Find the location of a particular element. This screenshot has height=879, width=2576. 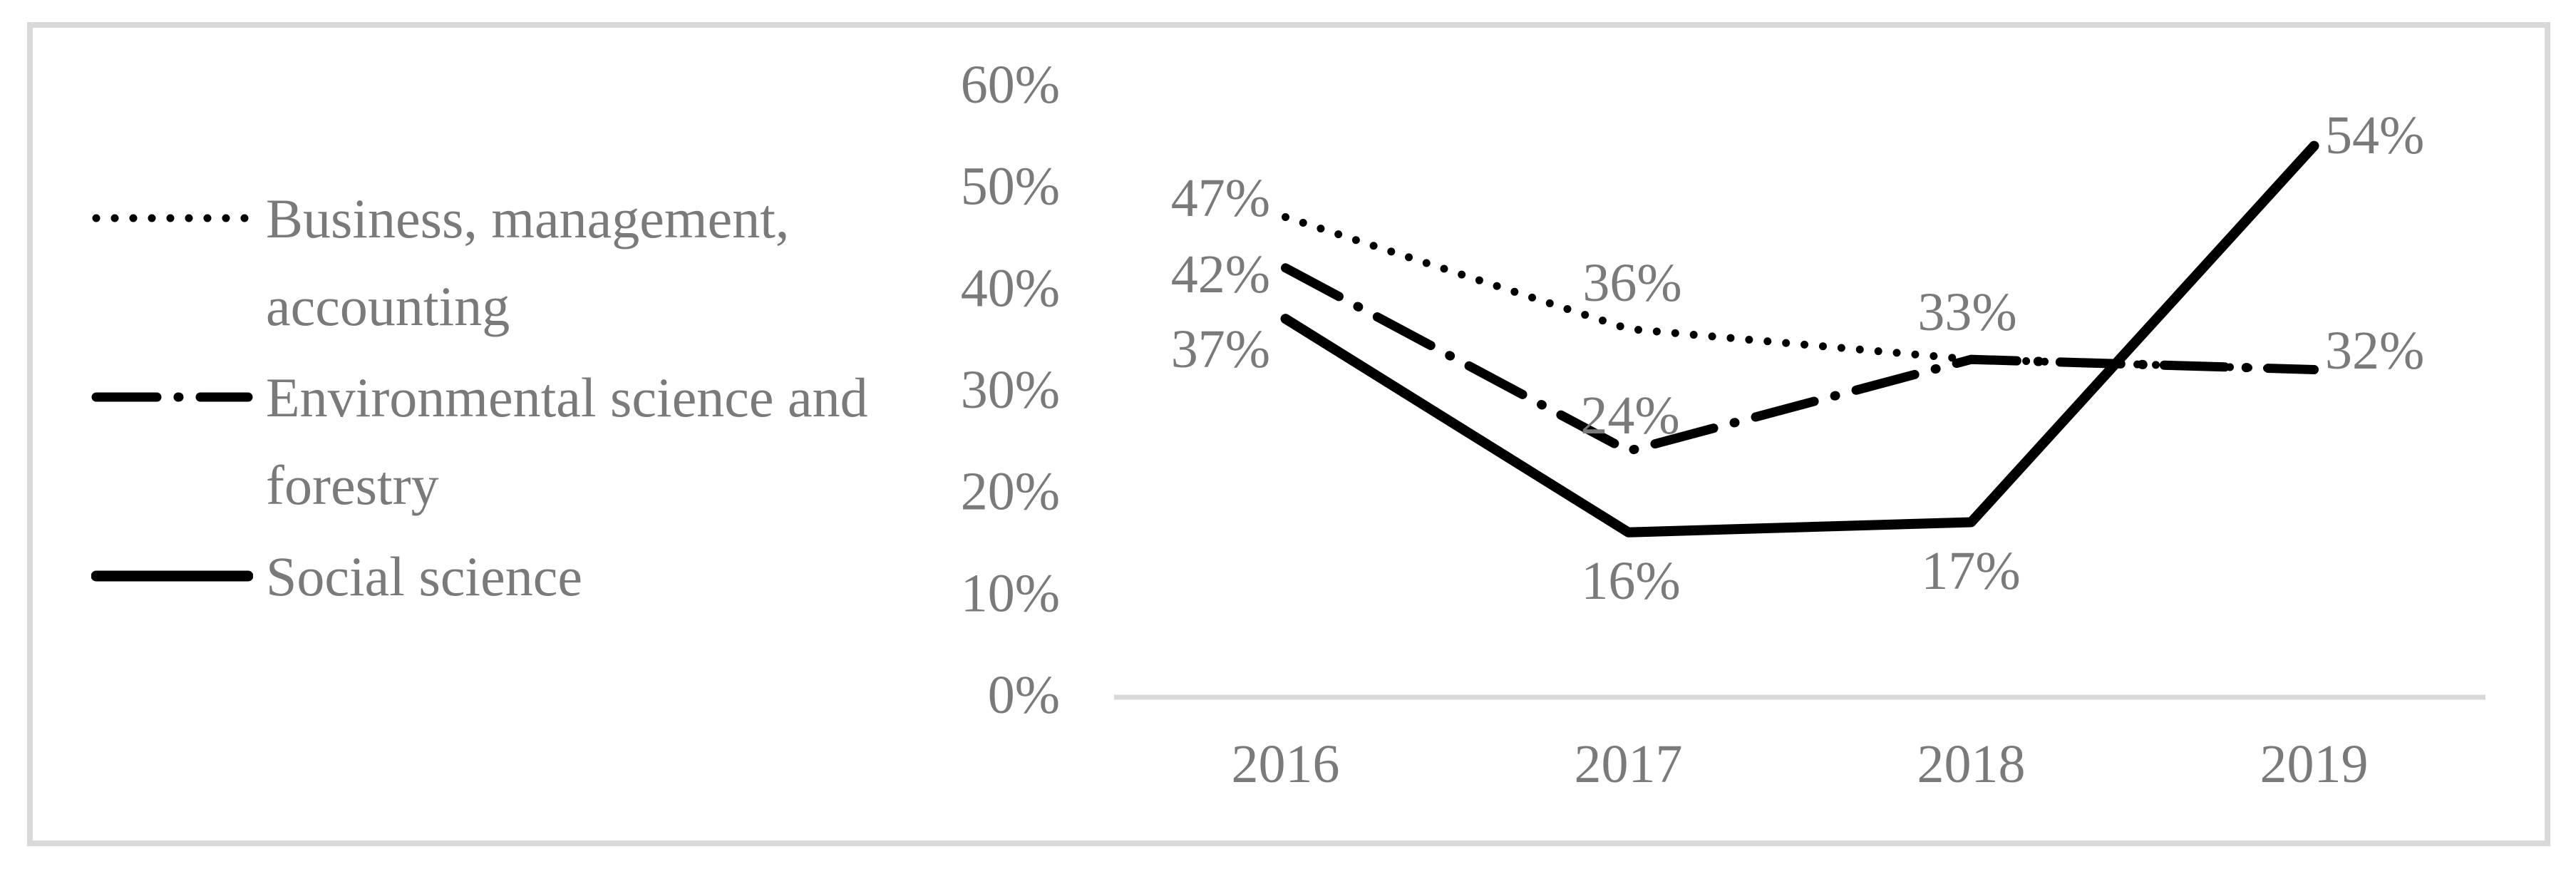

y-tick-label: 60% is located at coordinates (1010, 85).